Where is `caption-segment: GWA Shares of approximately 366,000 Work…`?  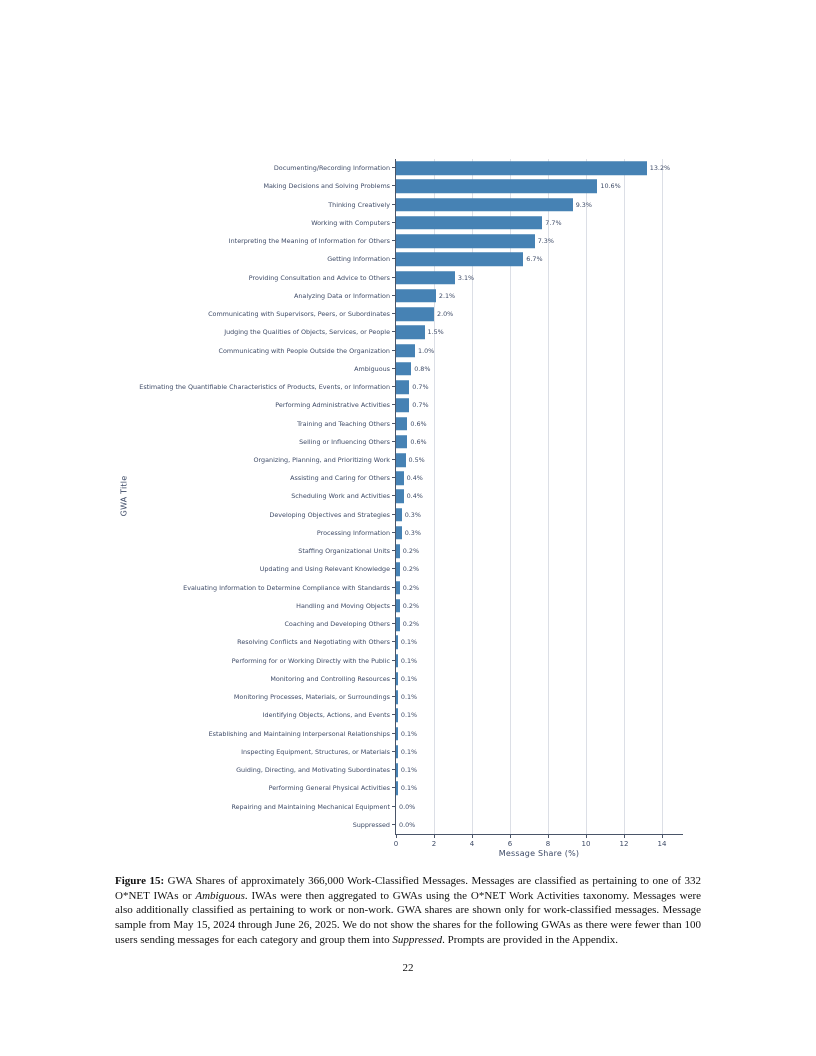
caption-segment: GWA Shares of approximately 366,000 Work… is located at coordinates (408, 888).